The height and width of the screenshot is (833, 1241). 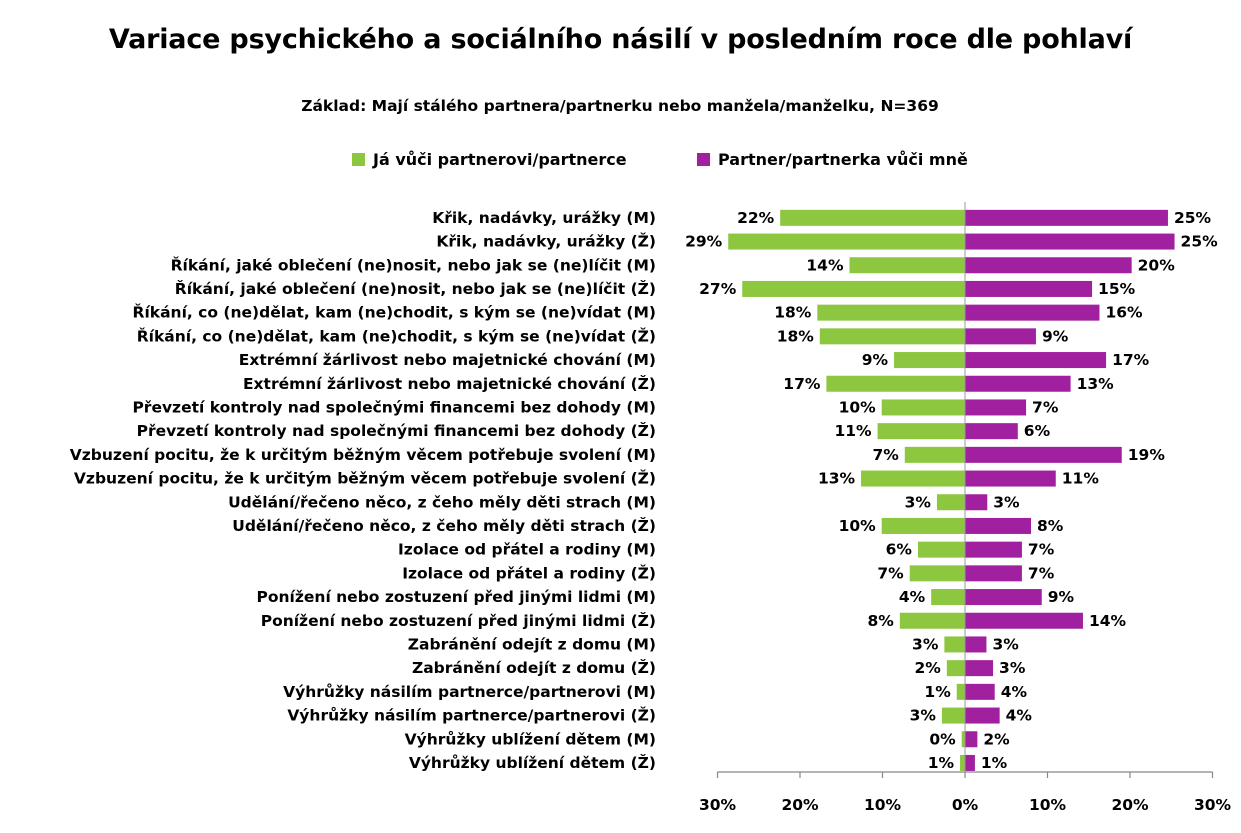 What do you see at coordinates (1096, 384) in the screenshot?
I see `value-label-partner: 13%` at bounding box center [1096, 384].